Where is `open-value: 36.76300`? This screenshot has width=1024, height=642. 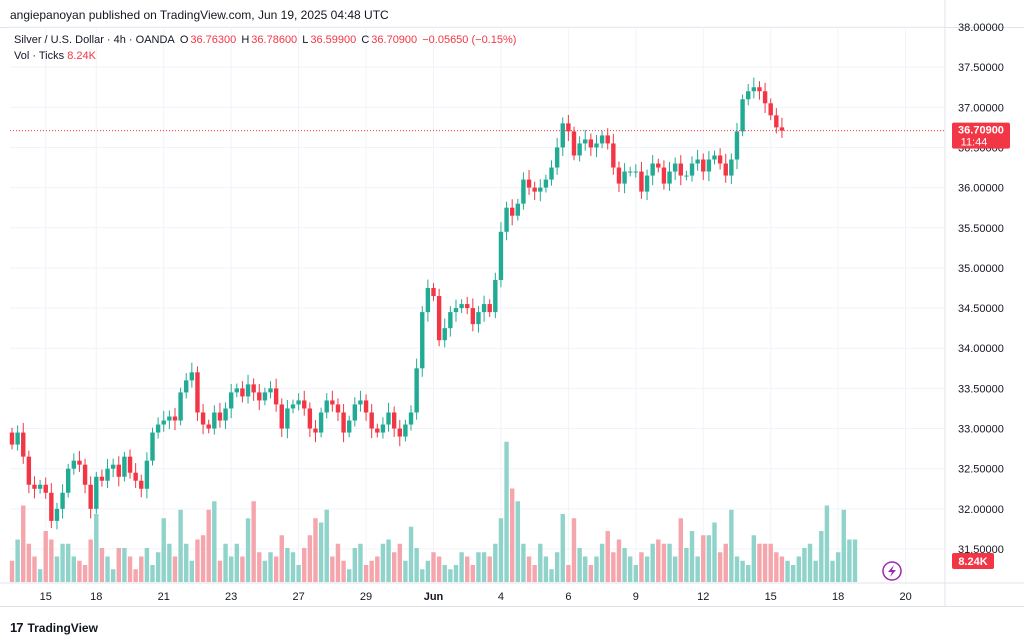 open-value: 36.76300 is located at coordinates (213, 40).